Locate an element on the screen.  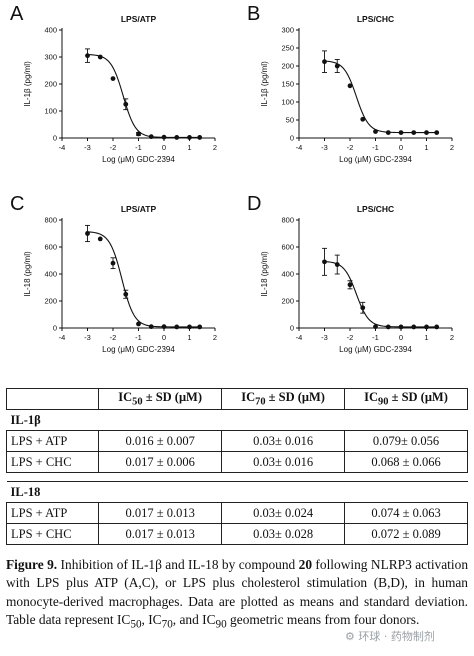
chart-title: LPS/ATP is located at coordinates (139, 19).